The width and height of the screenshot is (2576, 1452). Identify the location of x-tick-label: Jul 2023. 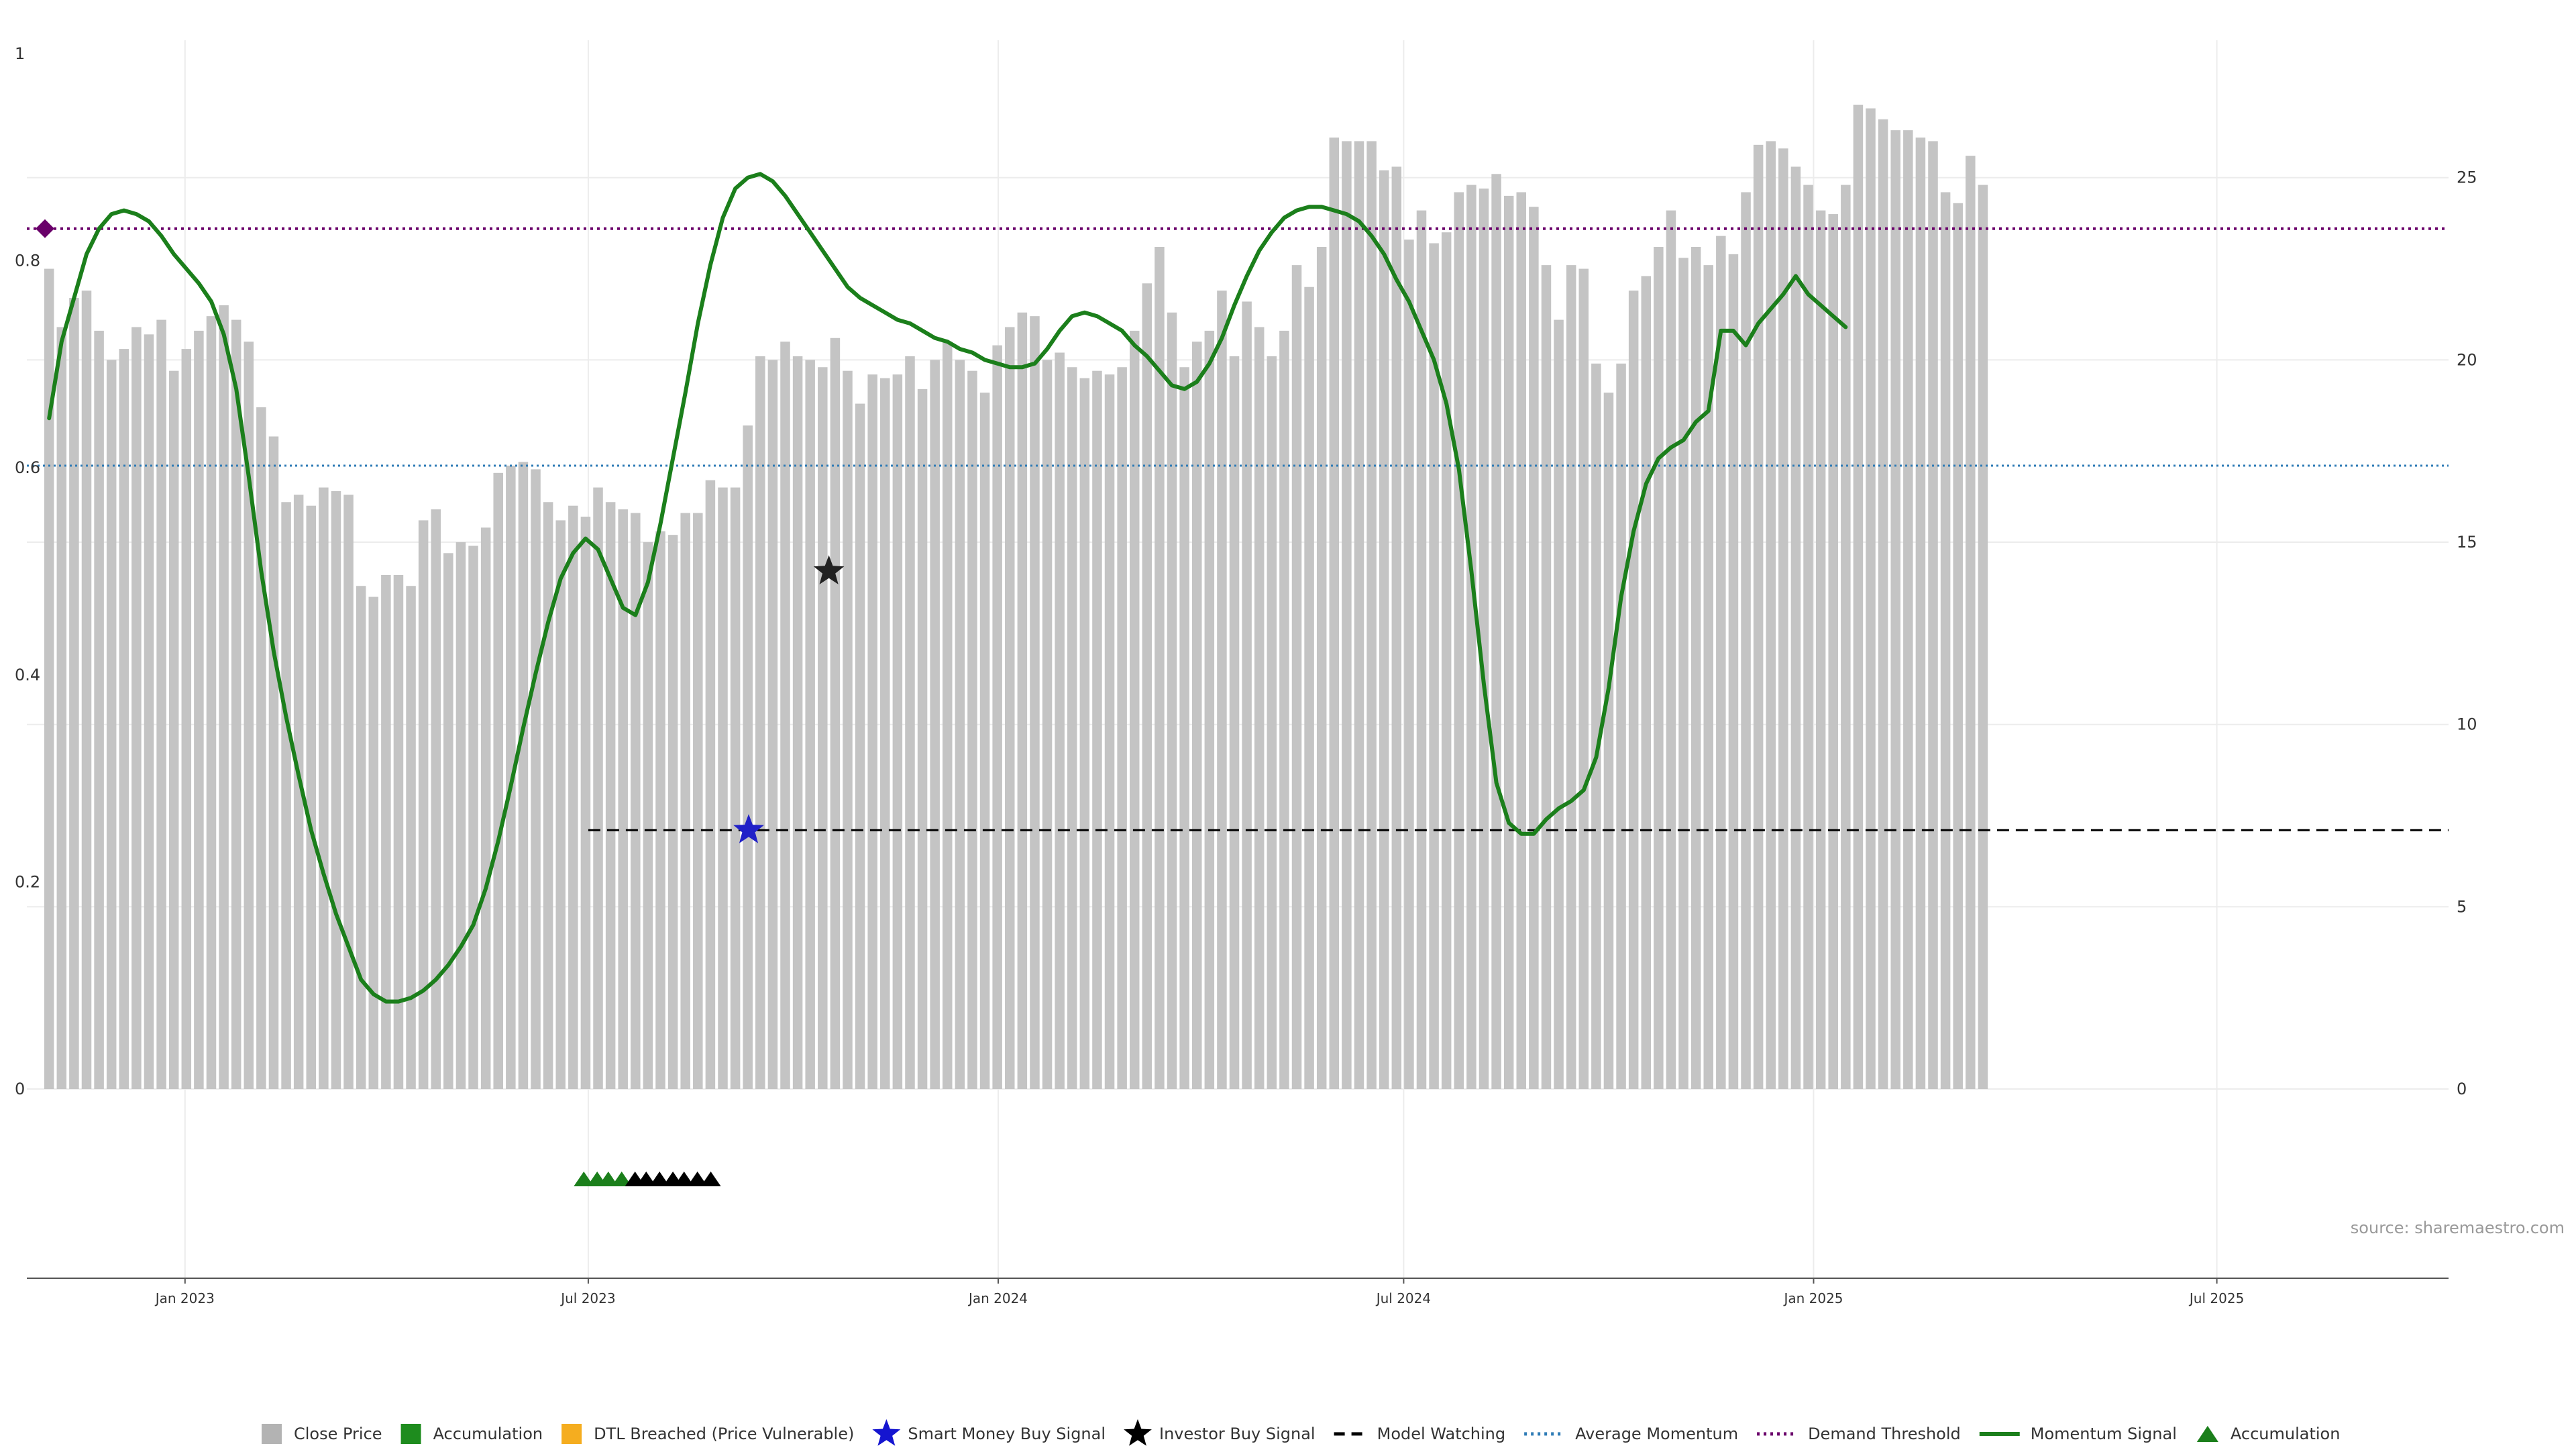
(587, 1298).